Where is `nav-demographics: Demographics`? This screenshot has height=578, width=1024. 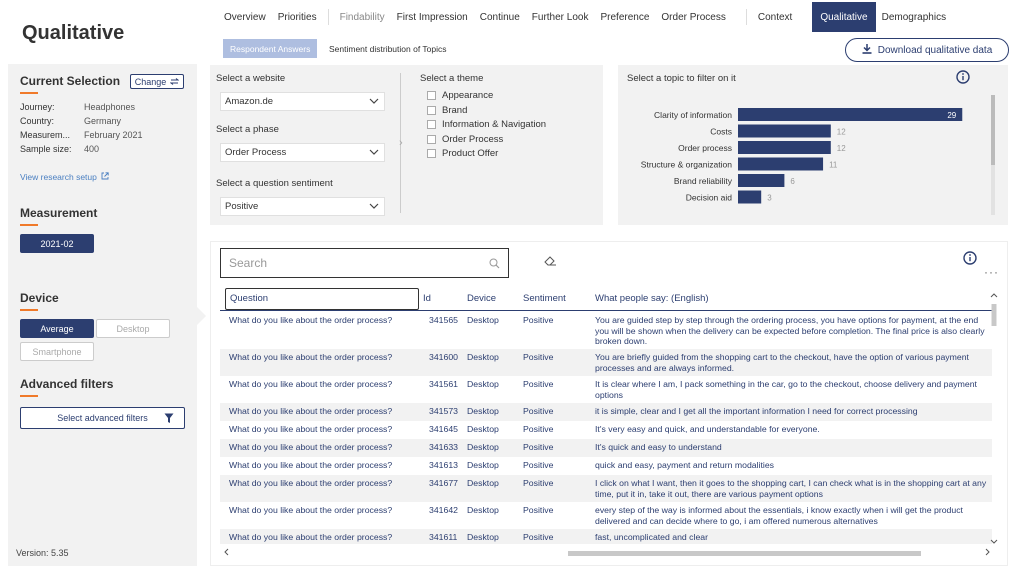
nav-demographics: Demographics is located at coordinates (914, 17).